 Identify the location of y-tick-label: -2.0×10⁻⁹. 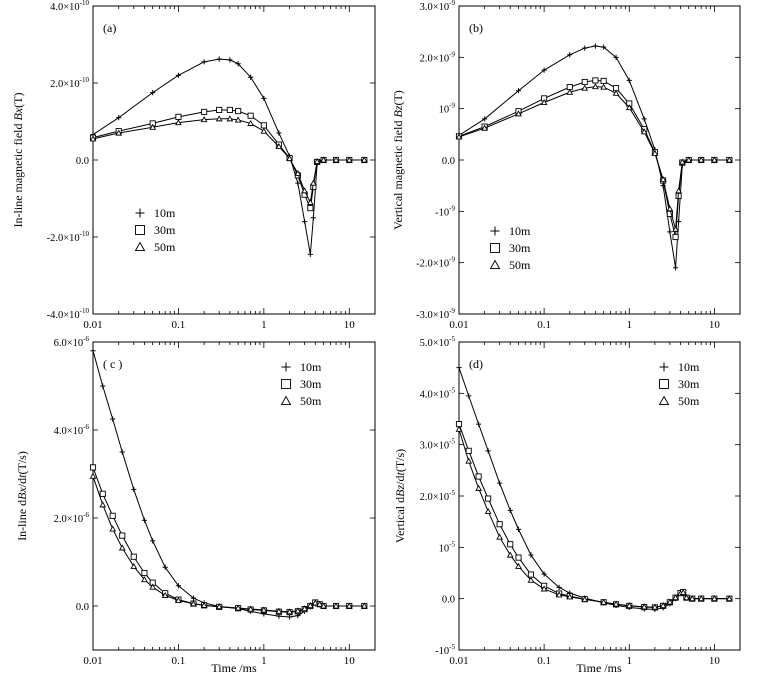
(435, 263).